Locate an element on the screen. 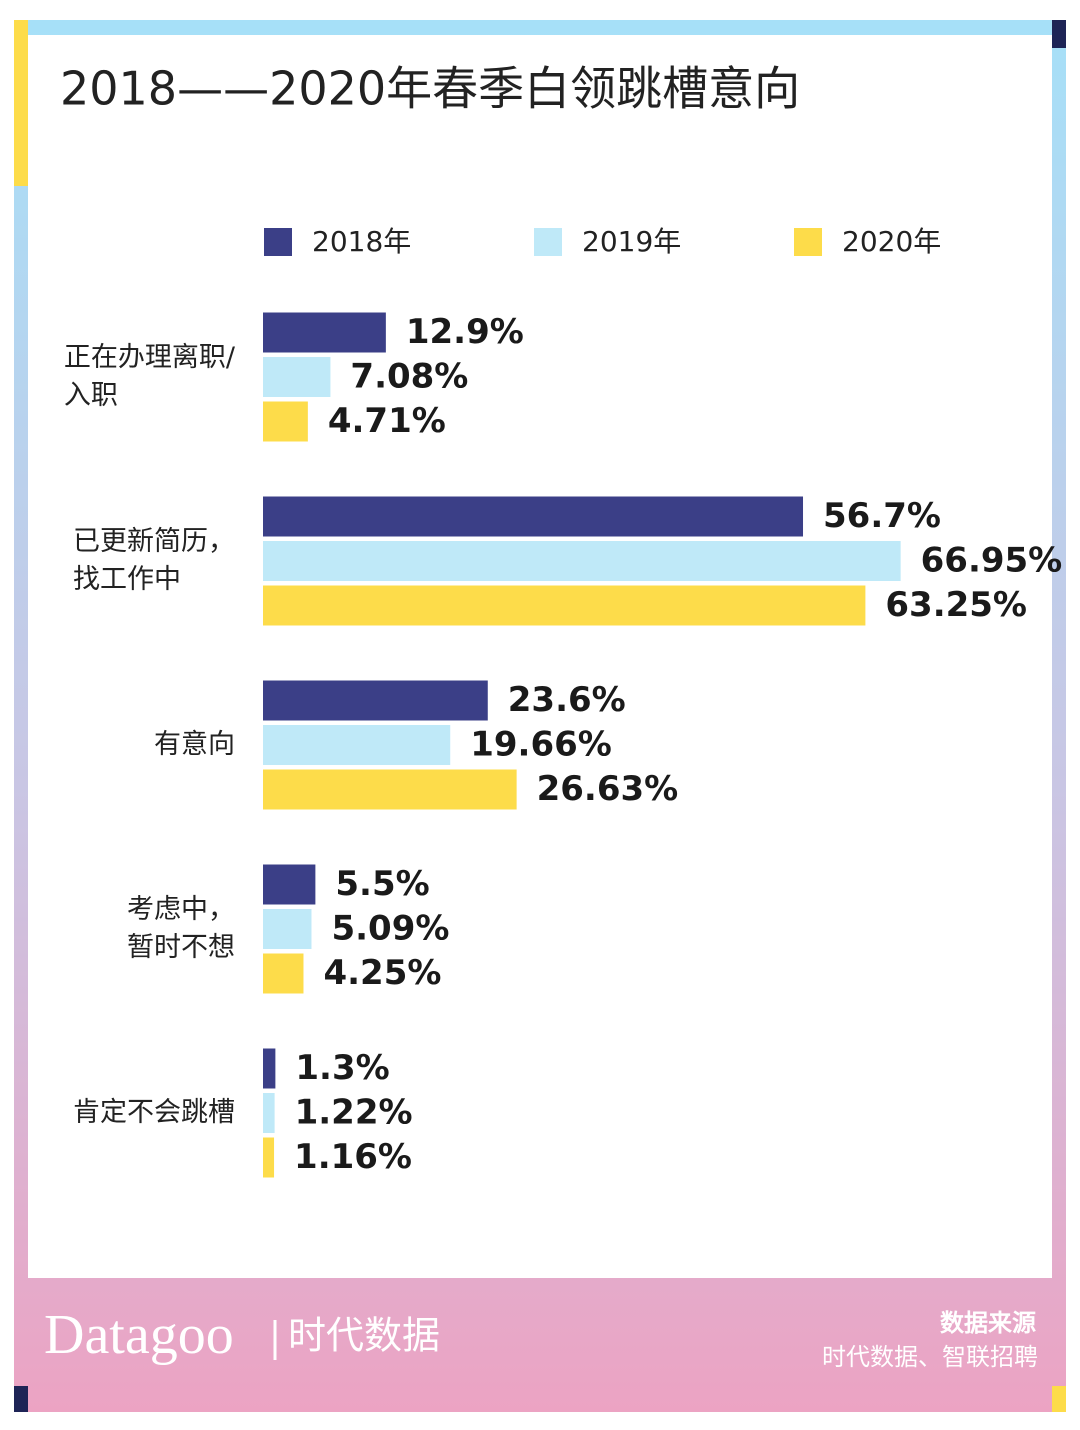 The image size is (1080, 1430). category-label: 考虑中， 暂时不想 is located at coordinates (181, 928).